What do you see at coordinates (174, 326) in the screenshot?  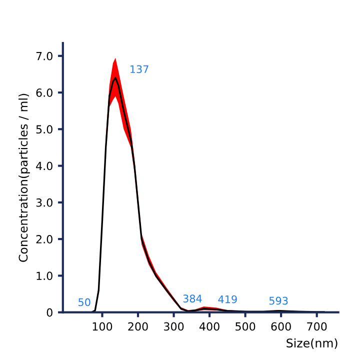 I see `x-tick-label: 300` at bounding box center [174, 326].